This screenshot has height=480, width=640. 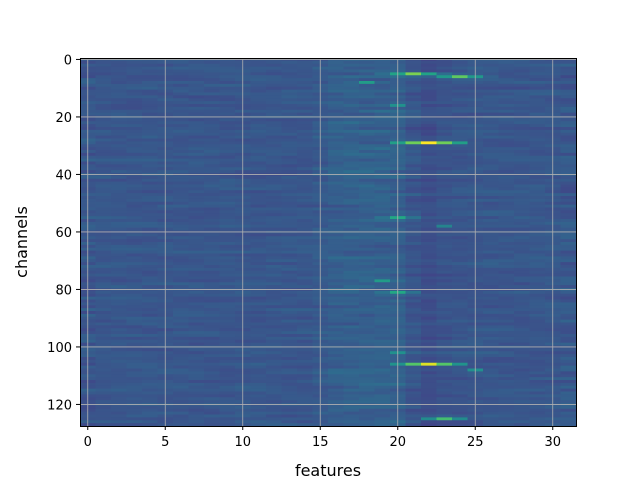 I want to click on y-tick-label: 40, so click(x=63, y=175).